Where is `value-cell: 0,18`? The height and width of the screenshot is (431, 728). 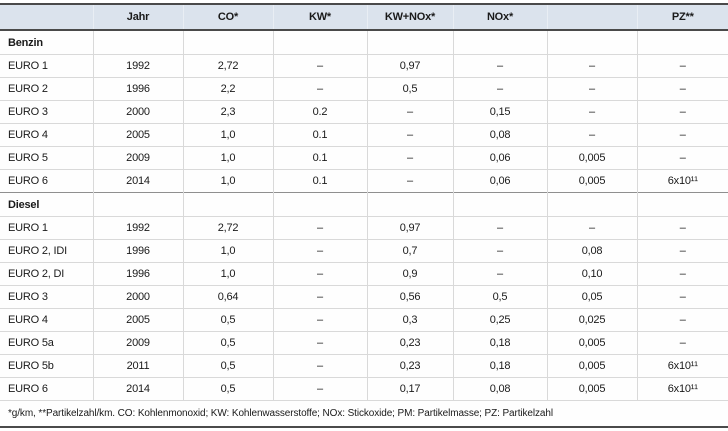 value-cell: 0,18 is located at coordinates (499, 366).